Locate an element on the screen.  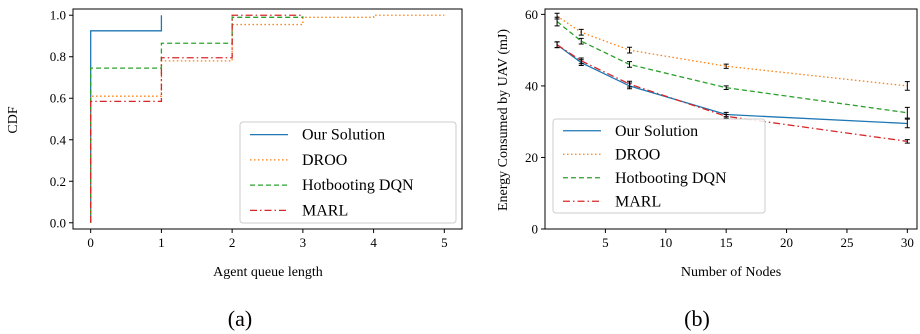
cdf-panel-caption: (a) is located at coordinates (240, 318).